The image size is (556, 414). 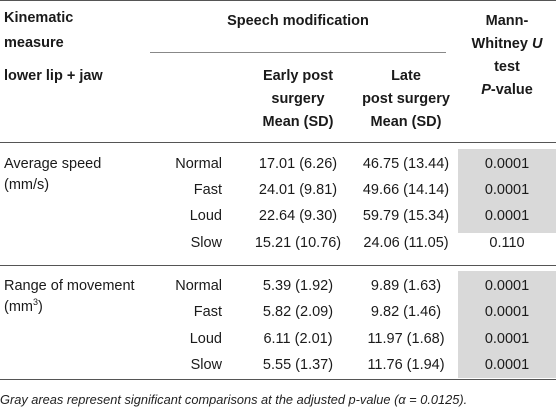 I want to click on group-divider-rule, so click(x=278, y=265).